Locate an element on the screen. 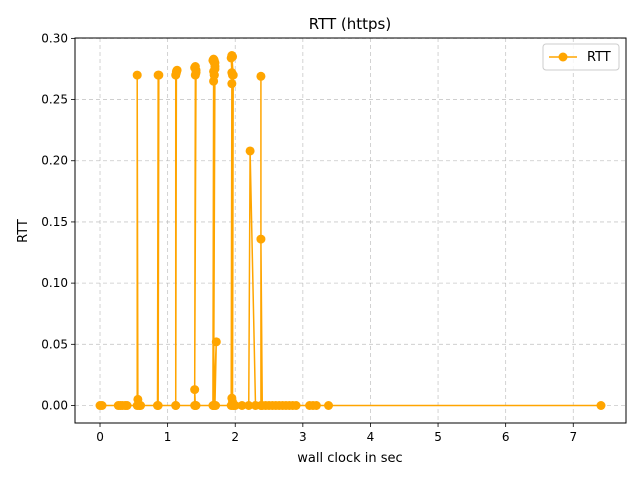 Image resolution: width=640 pixels, height=480 pixels. x-tick-label: 7 is located at coordinates (573, 437).